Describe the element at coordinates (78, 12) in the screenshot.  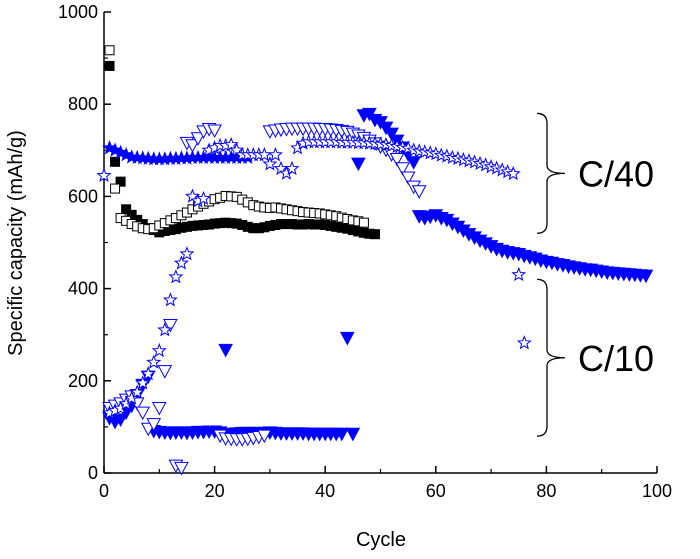
I see `y-tick-label: 1000` at that location.